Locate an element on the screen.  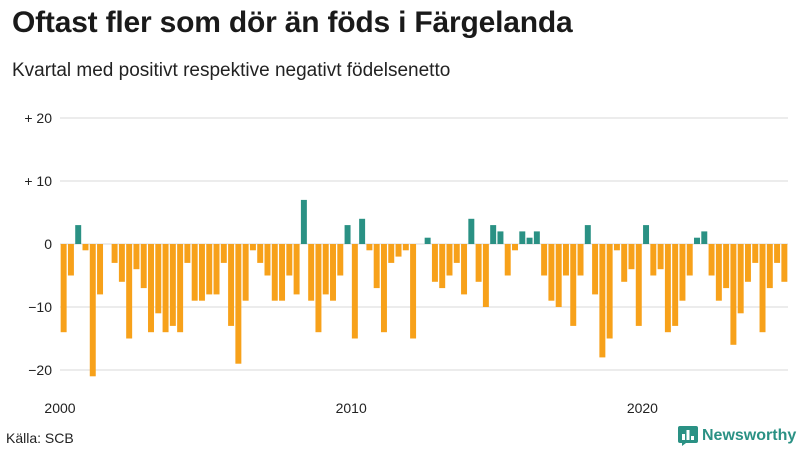
chart-title: Oftast fler som dör än föds i Färgelanda is located at coordinates (292, 22).